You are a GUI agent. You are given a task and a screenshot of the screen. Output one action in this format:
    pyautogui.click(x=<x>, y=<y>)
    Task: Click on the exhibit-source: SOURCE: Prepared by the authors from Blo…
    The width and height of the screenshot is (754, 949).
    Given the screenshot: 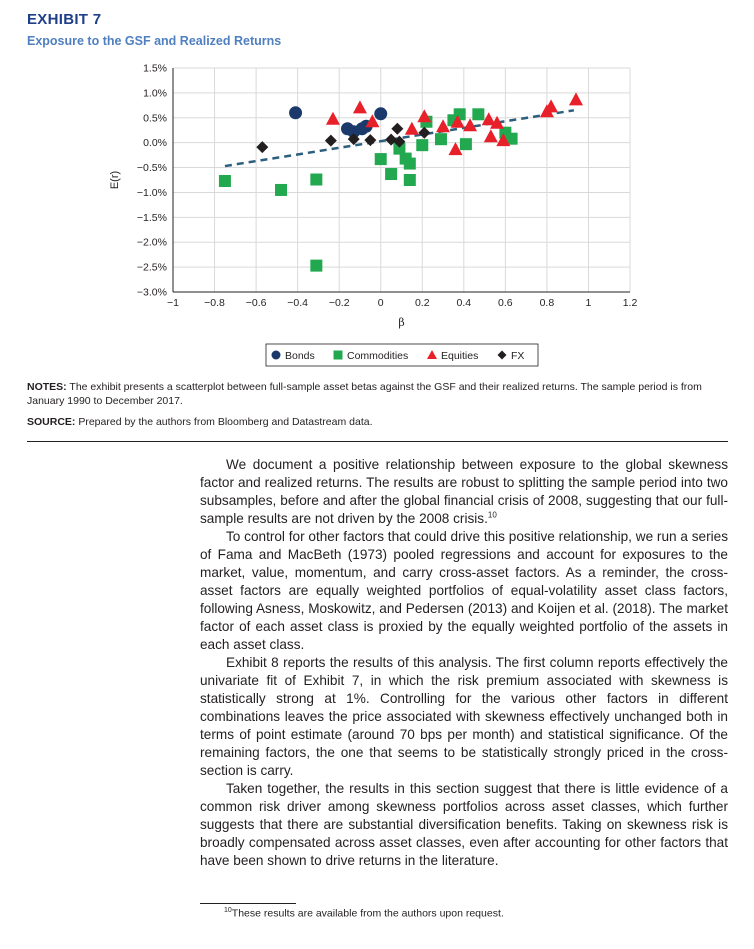 What is the action you would take?
    pyautogui.click(x=377, y=422)
    